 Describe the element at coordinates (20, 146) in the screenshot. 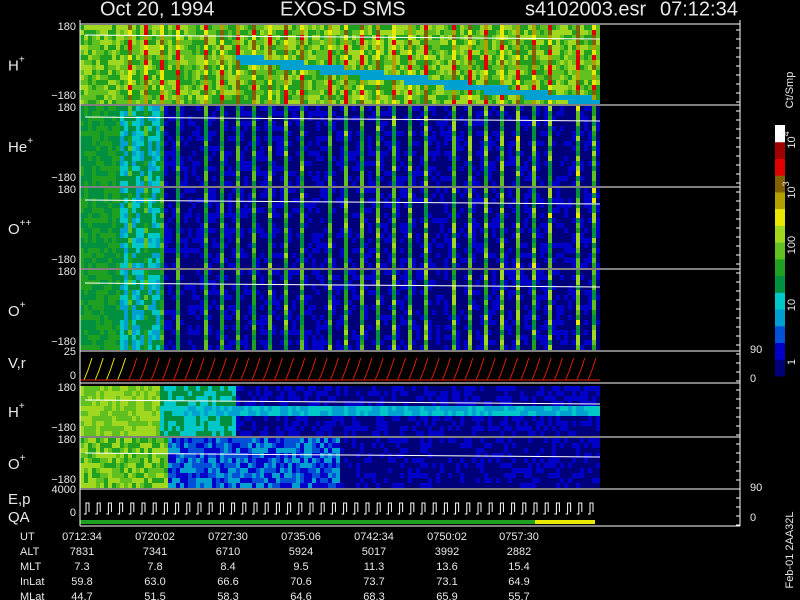

I see `panel-label: He+` at that location.